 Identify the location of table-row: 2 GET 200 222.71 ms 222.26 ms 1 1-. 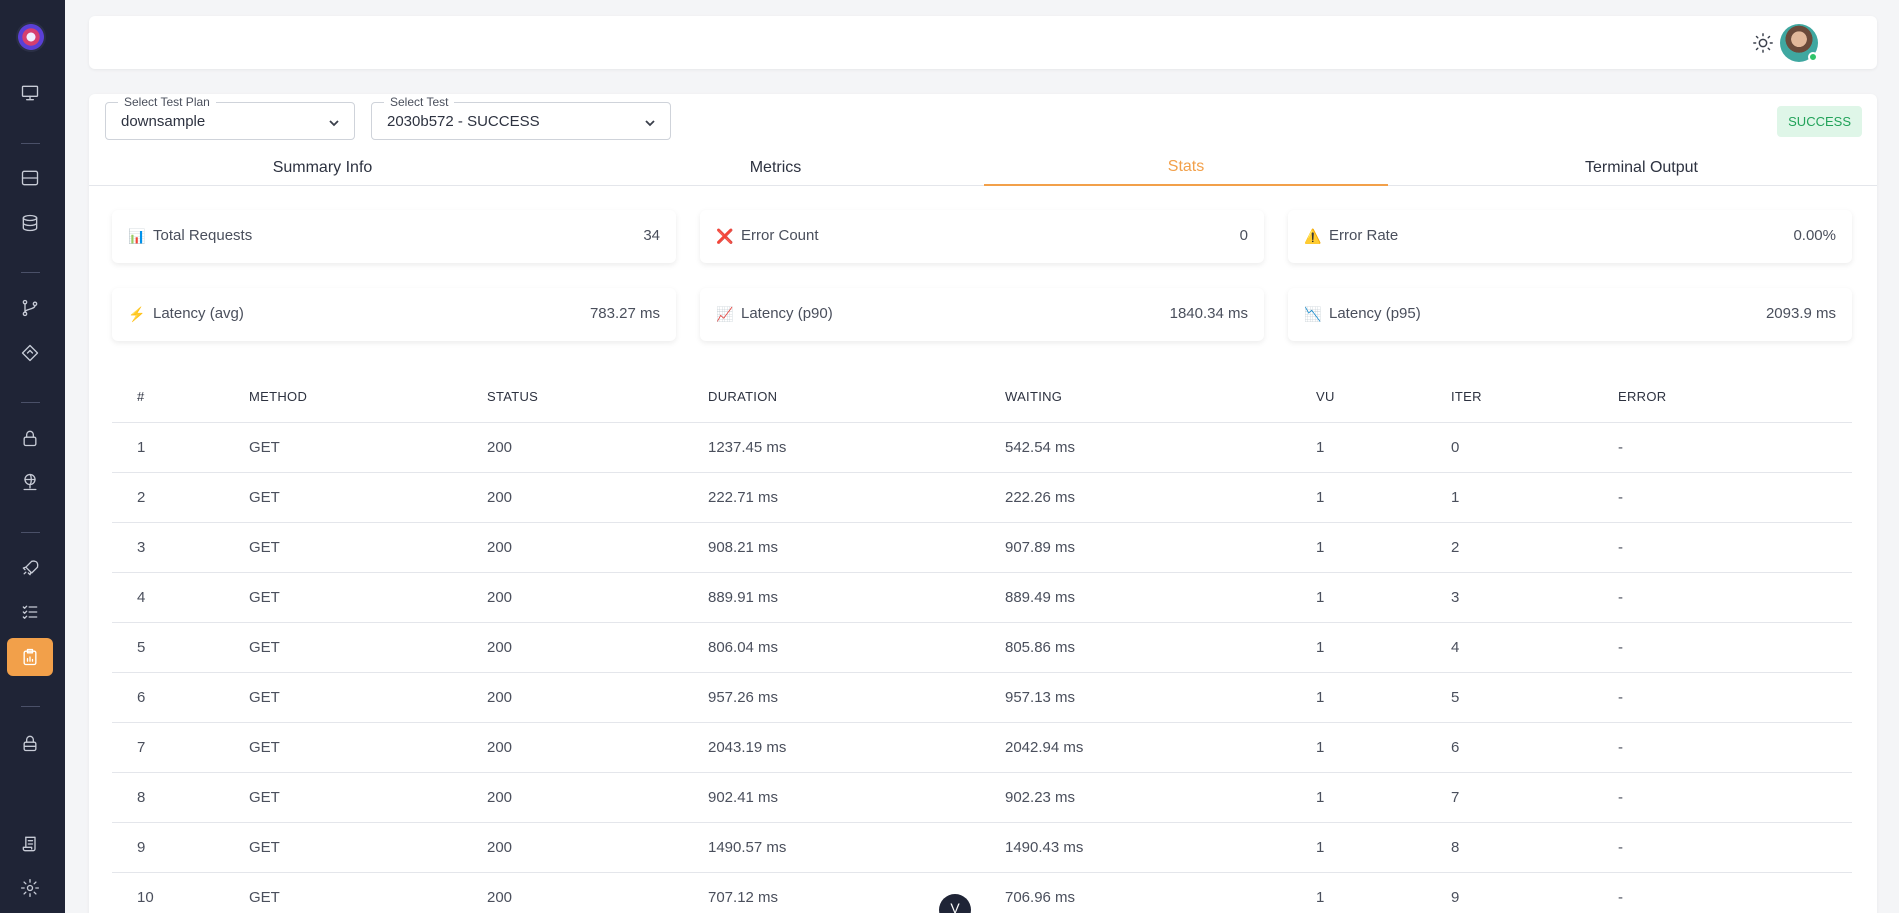
(982, 497).